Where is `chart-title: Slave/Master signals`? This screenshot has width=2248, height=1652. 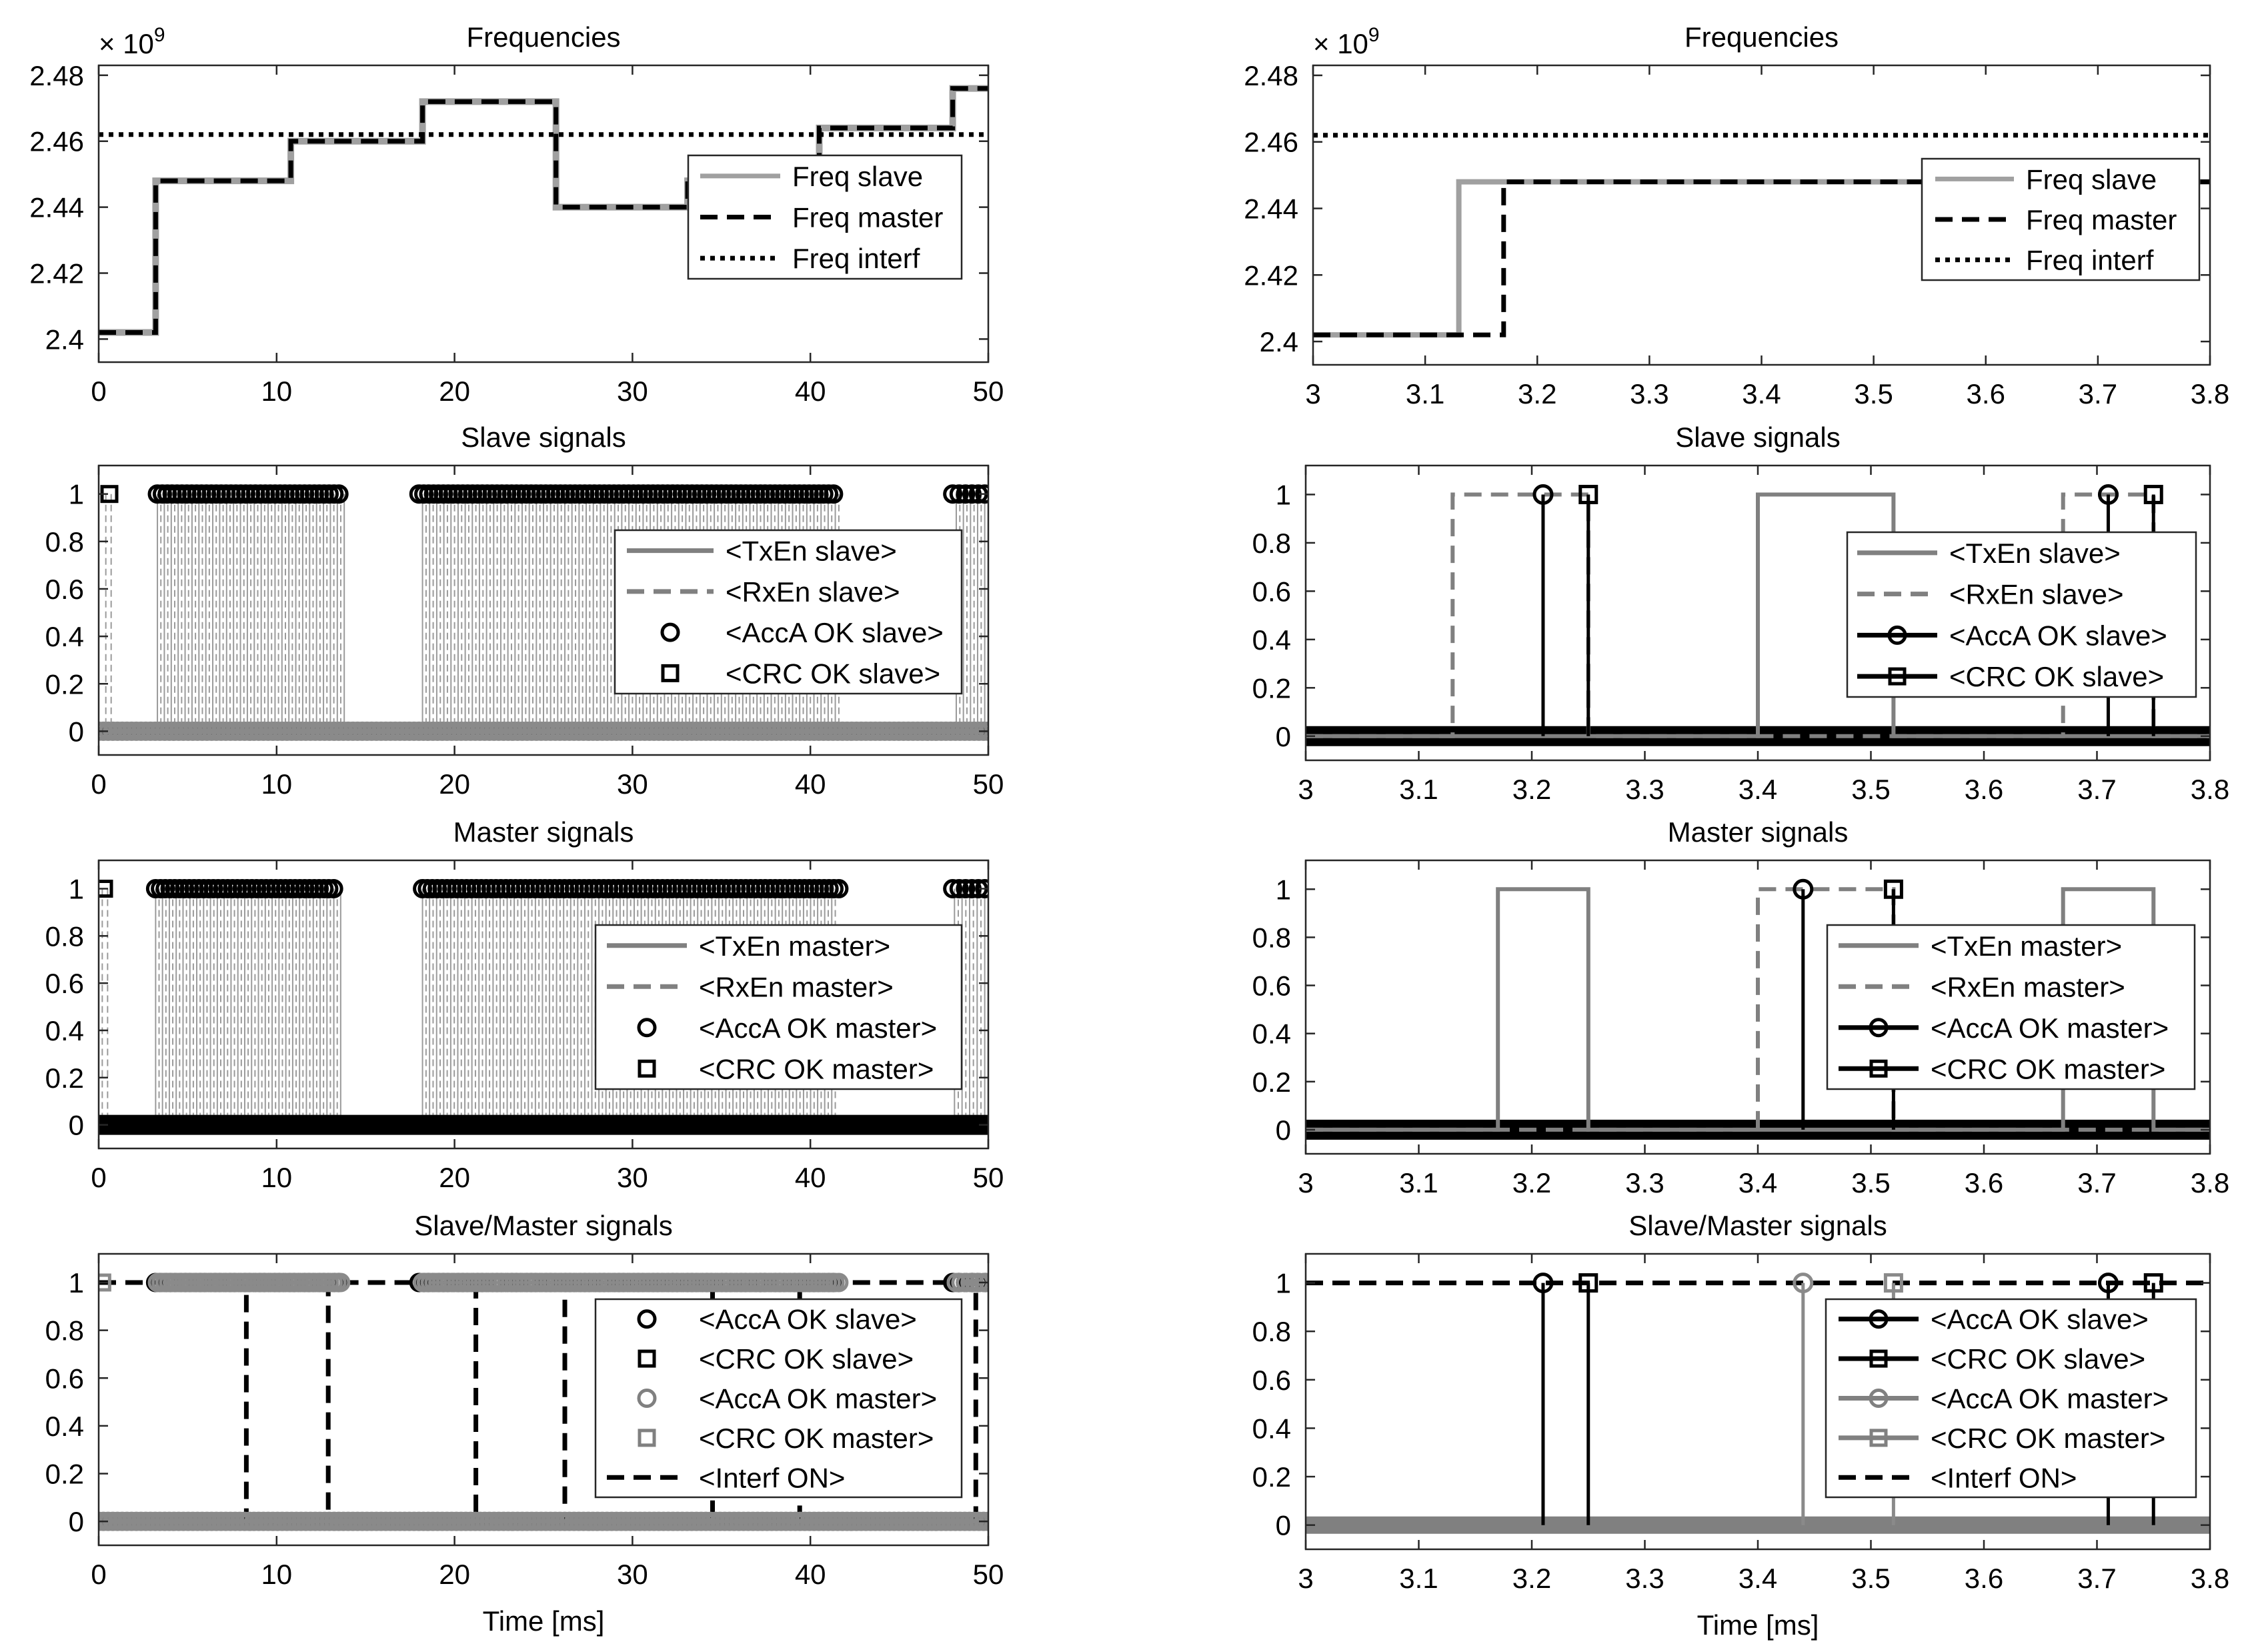
chart-title: Slave/Master signals is located at coordinates (1757, 1225).